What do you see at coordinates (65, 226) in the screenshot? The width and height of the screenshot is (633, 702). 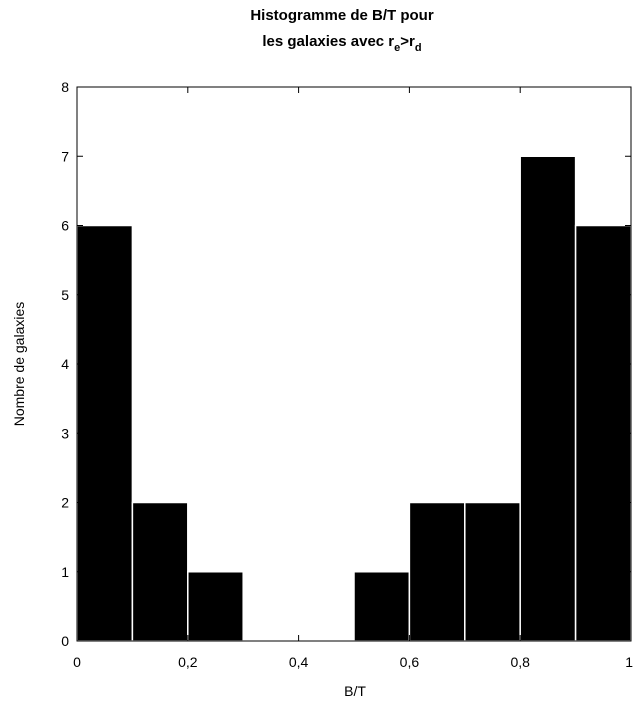 I see `y-tick-label: 6` at bounding box center [65, 226].